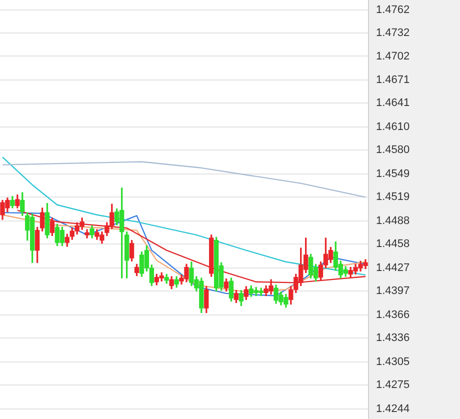 The width and height of the screenshot is (460, 419). What do you see at coordinates (393, 103) in the screenshot?
I see `y-tick-label: 1.4641` at bounding box center [393, 103].